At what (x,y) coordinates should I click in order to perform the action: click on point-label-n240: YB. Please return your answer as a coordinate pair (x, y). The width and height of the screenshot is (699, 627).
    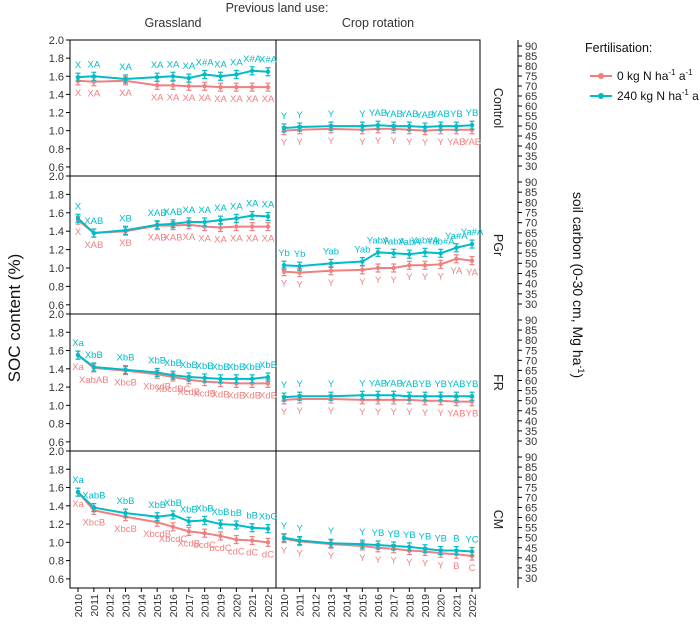
    Looking at the image, I should click on (378, 533).